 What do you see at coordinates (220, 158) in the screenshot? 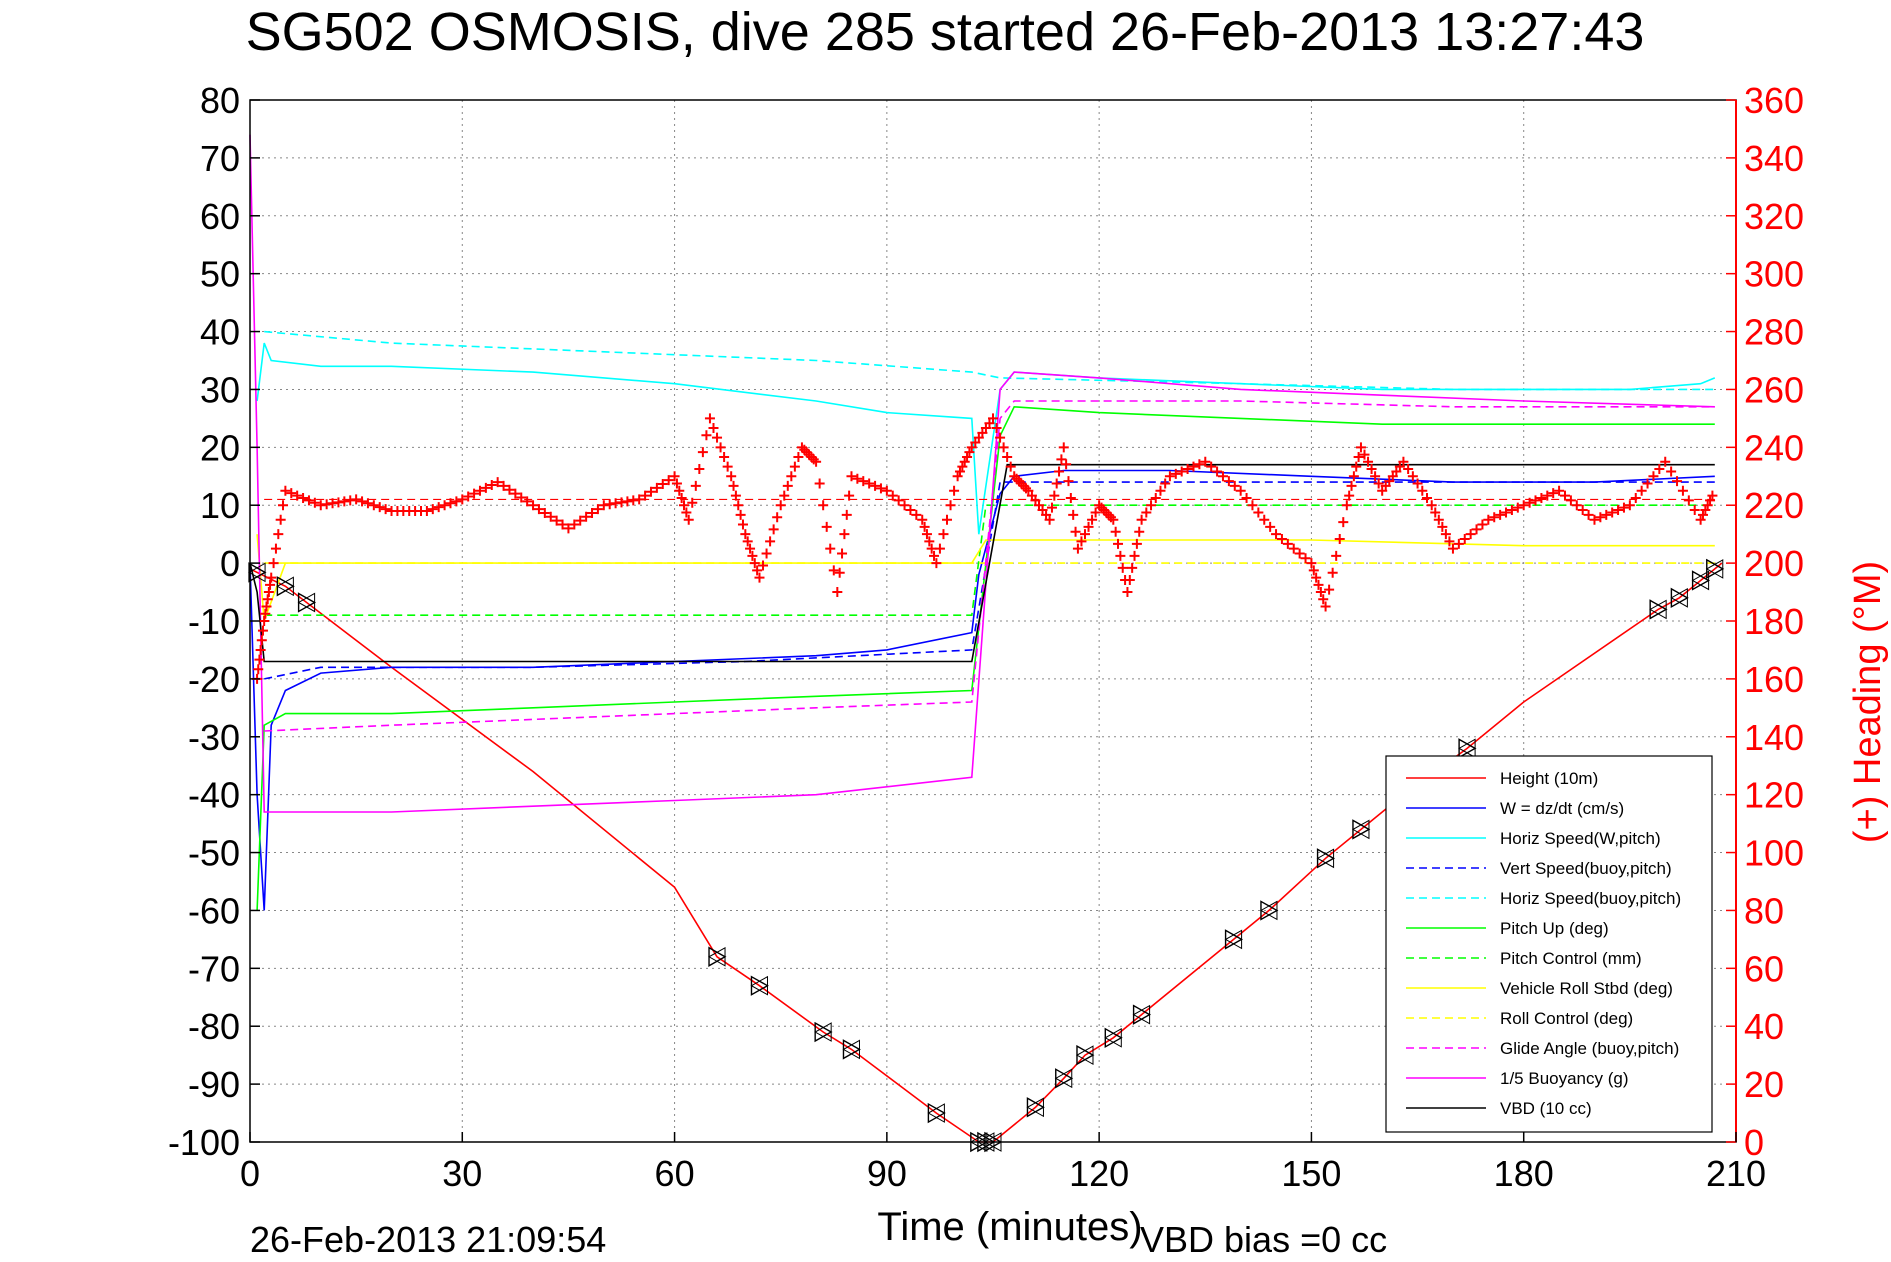
I see `left-tick-label: 70` at bounding box center [220, 158].